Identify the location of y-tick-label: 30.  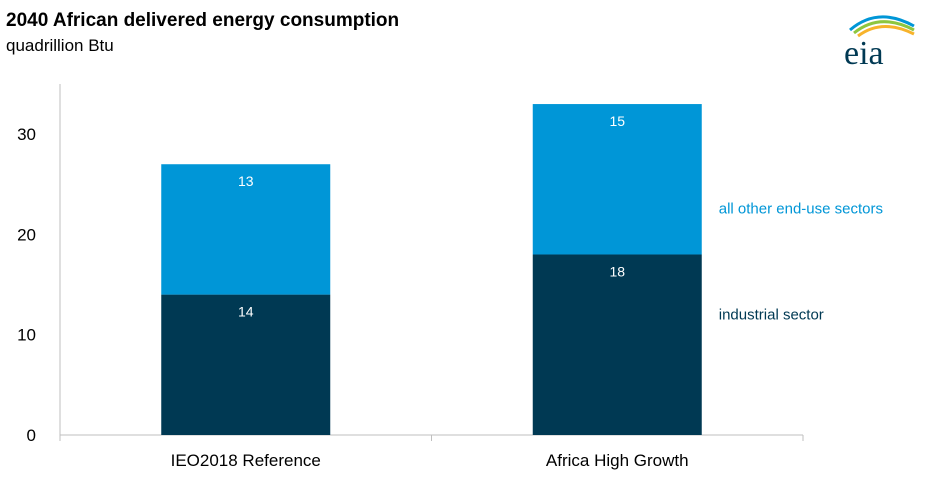
(26, 134).